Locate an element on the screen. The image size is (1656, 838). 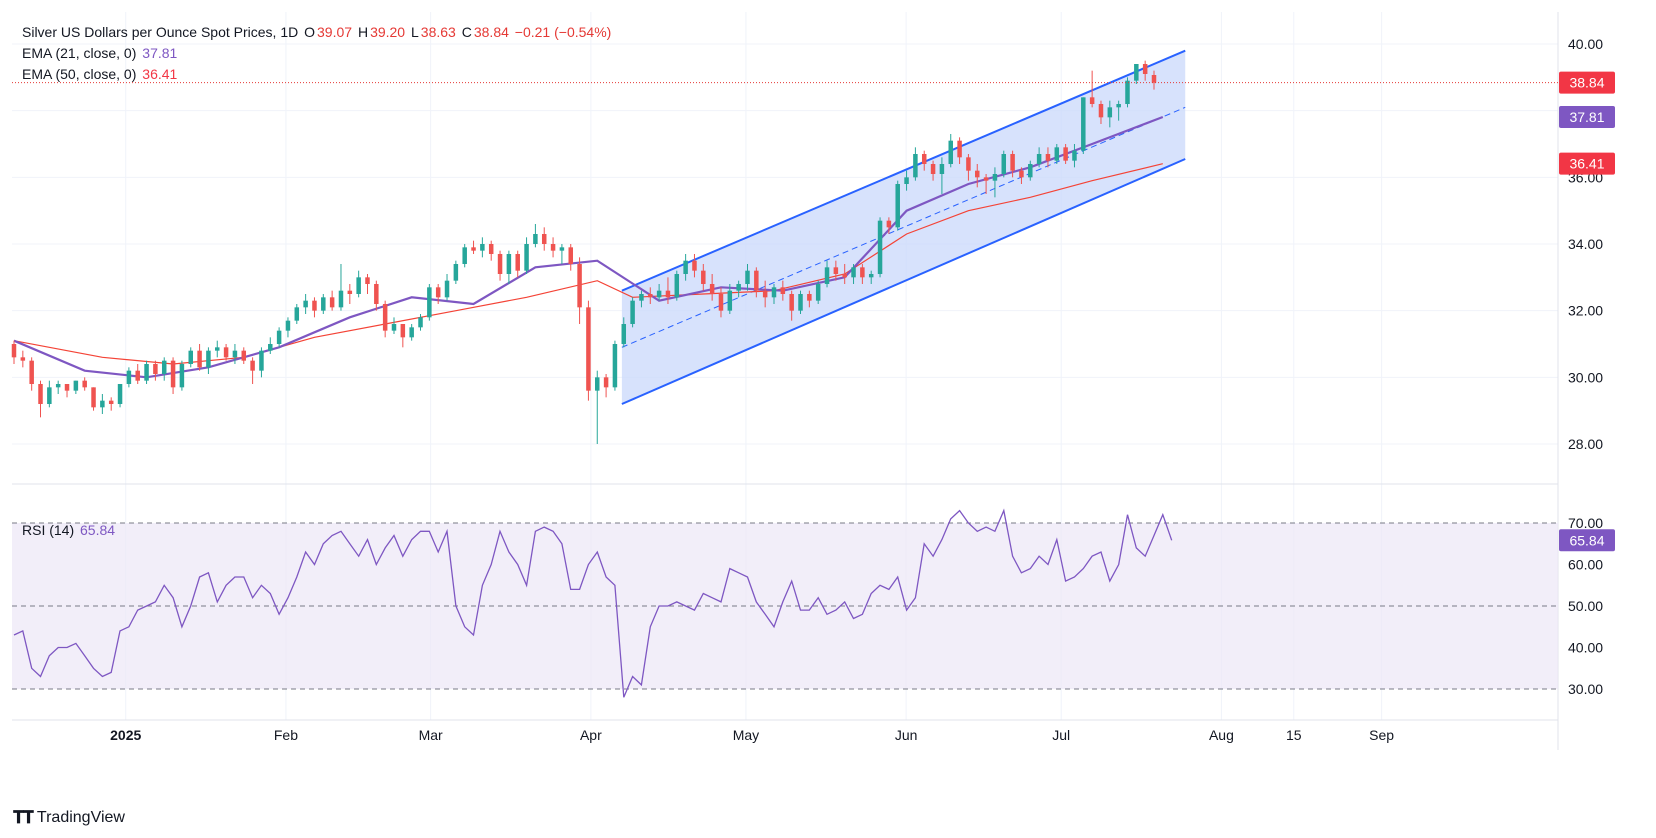
time-axis: 2025 Feb Mar Apr May Jun Jul Aug 15 Sep is located at coordinates (752, 735).